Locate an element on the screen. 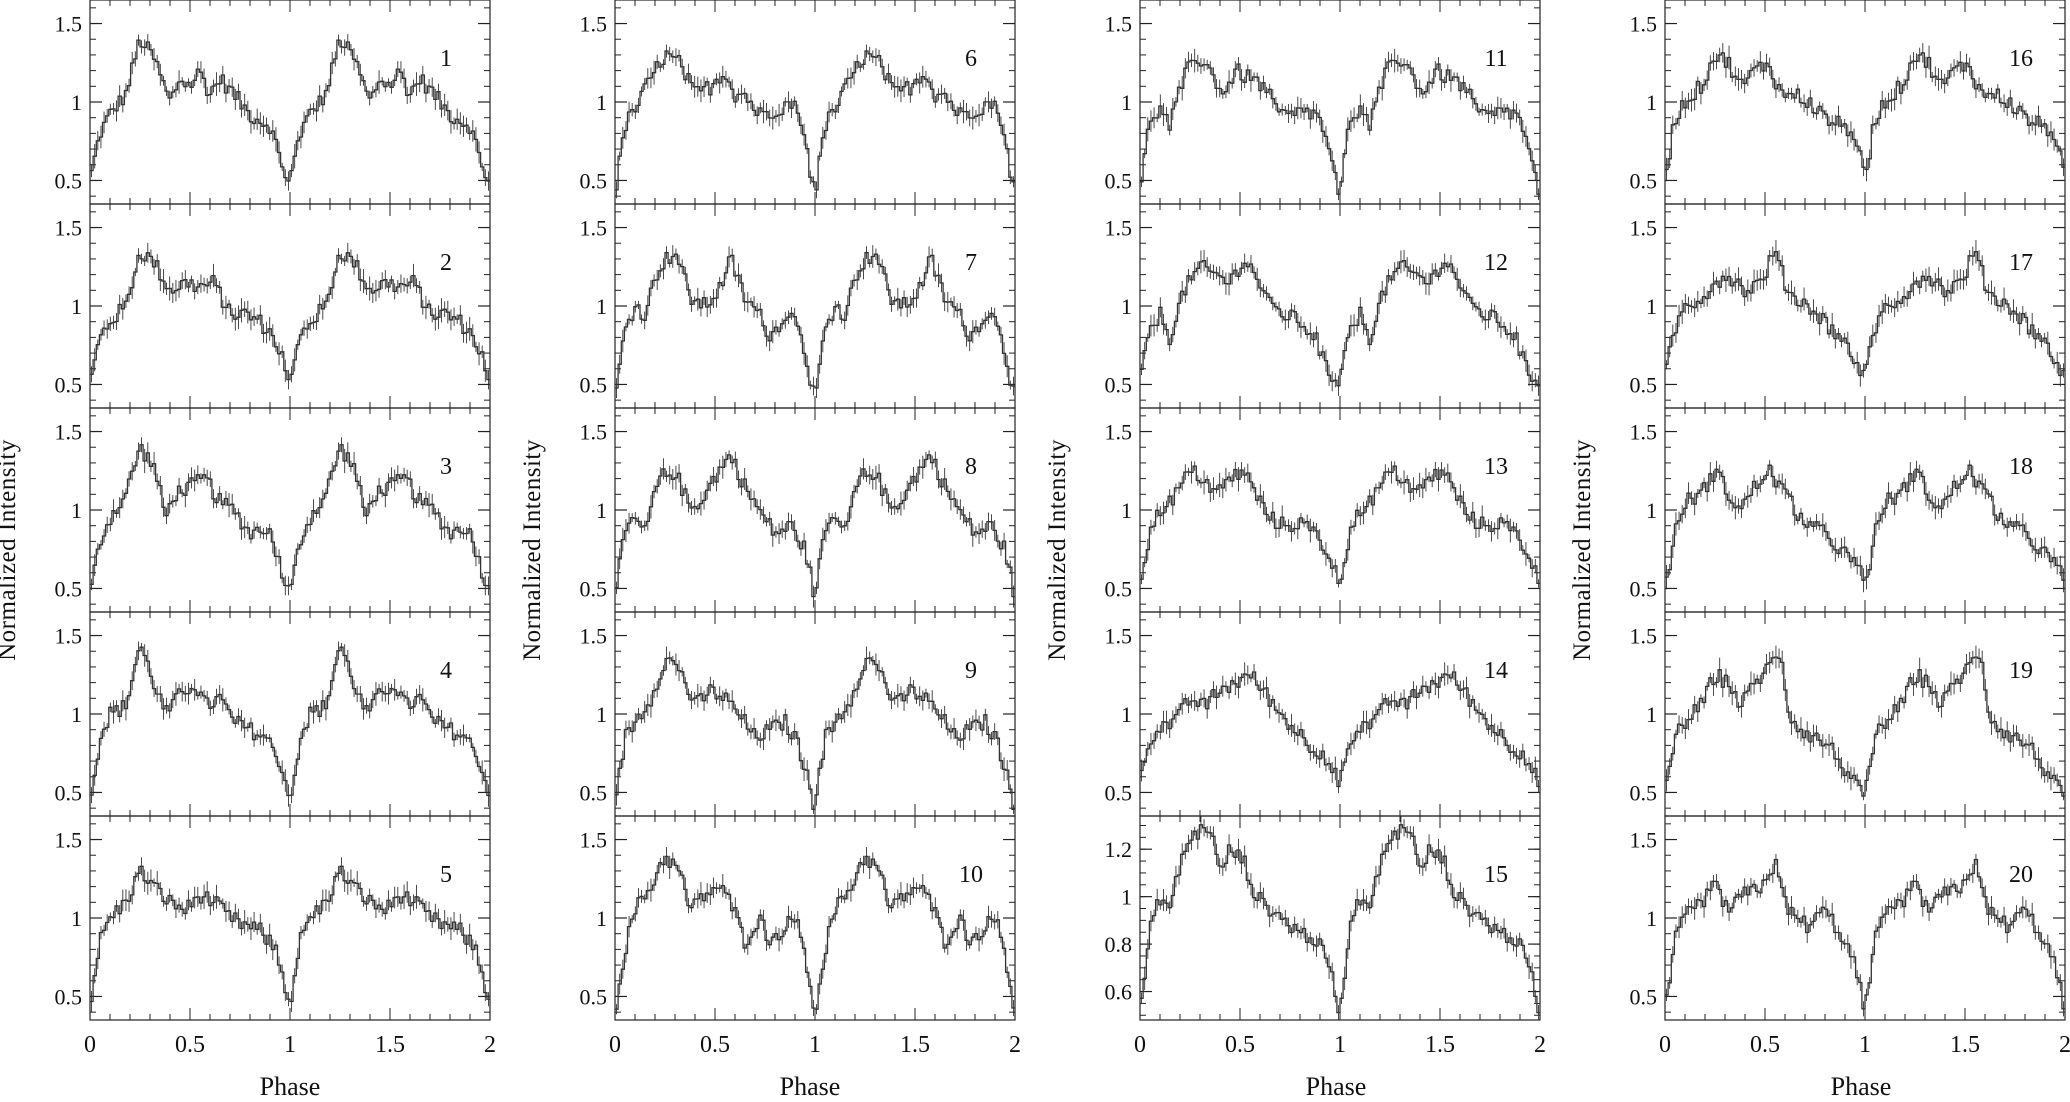 The image size is (2070, 1102). y-tick-label: 1.2 is located at coordinates (1119, 849).